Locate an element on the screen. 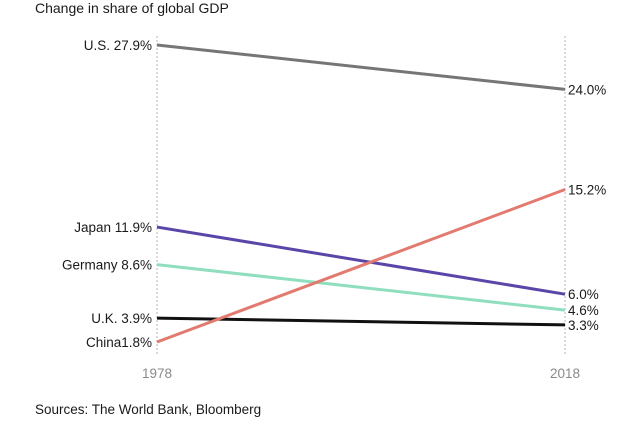  x-tick-2018: 2018 is located at coordinates (565, 373).